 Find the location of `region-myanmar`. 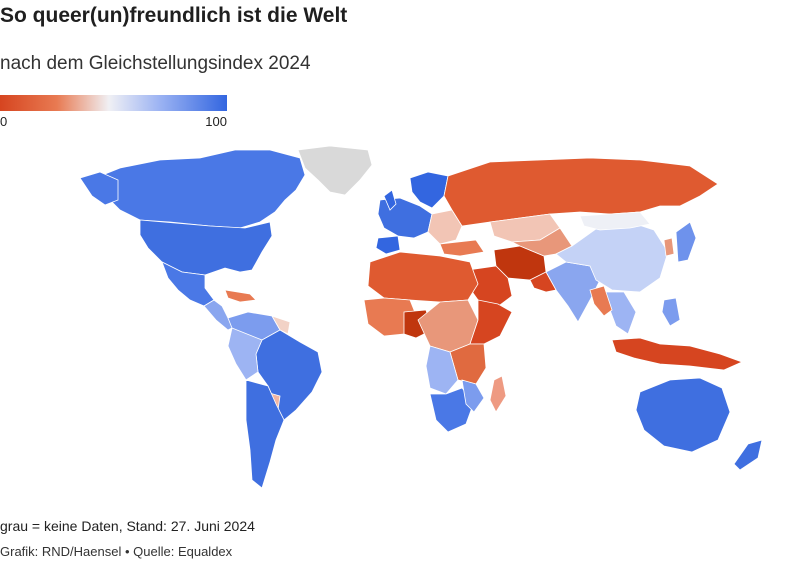

region-myanmar is located at coordinates (601, 301).